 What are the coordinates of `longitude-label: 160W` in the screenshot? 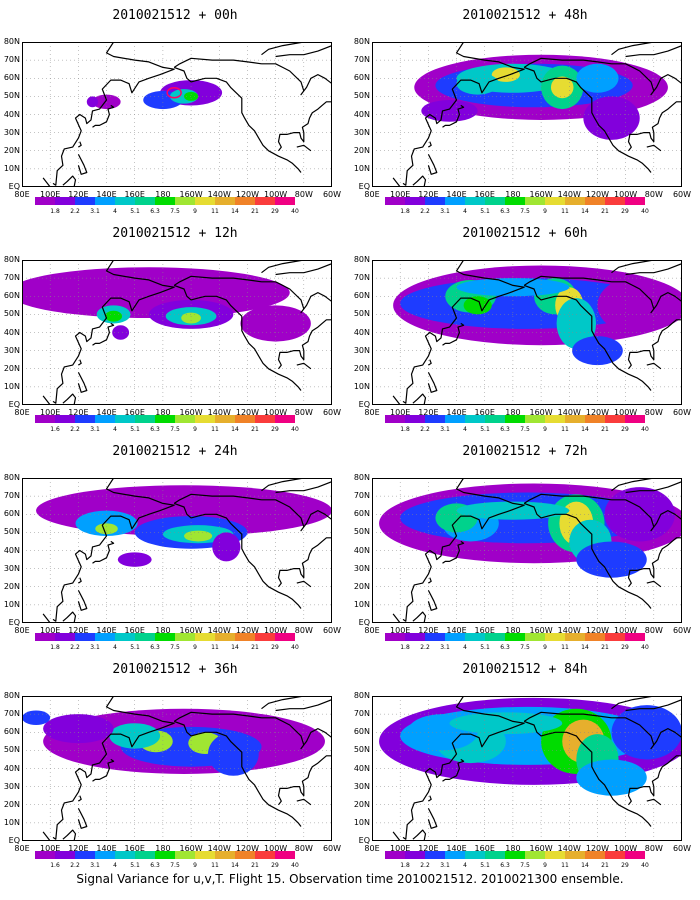 It's located at (541, 412).